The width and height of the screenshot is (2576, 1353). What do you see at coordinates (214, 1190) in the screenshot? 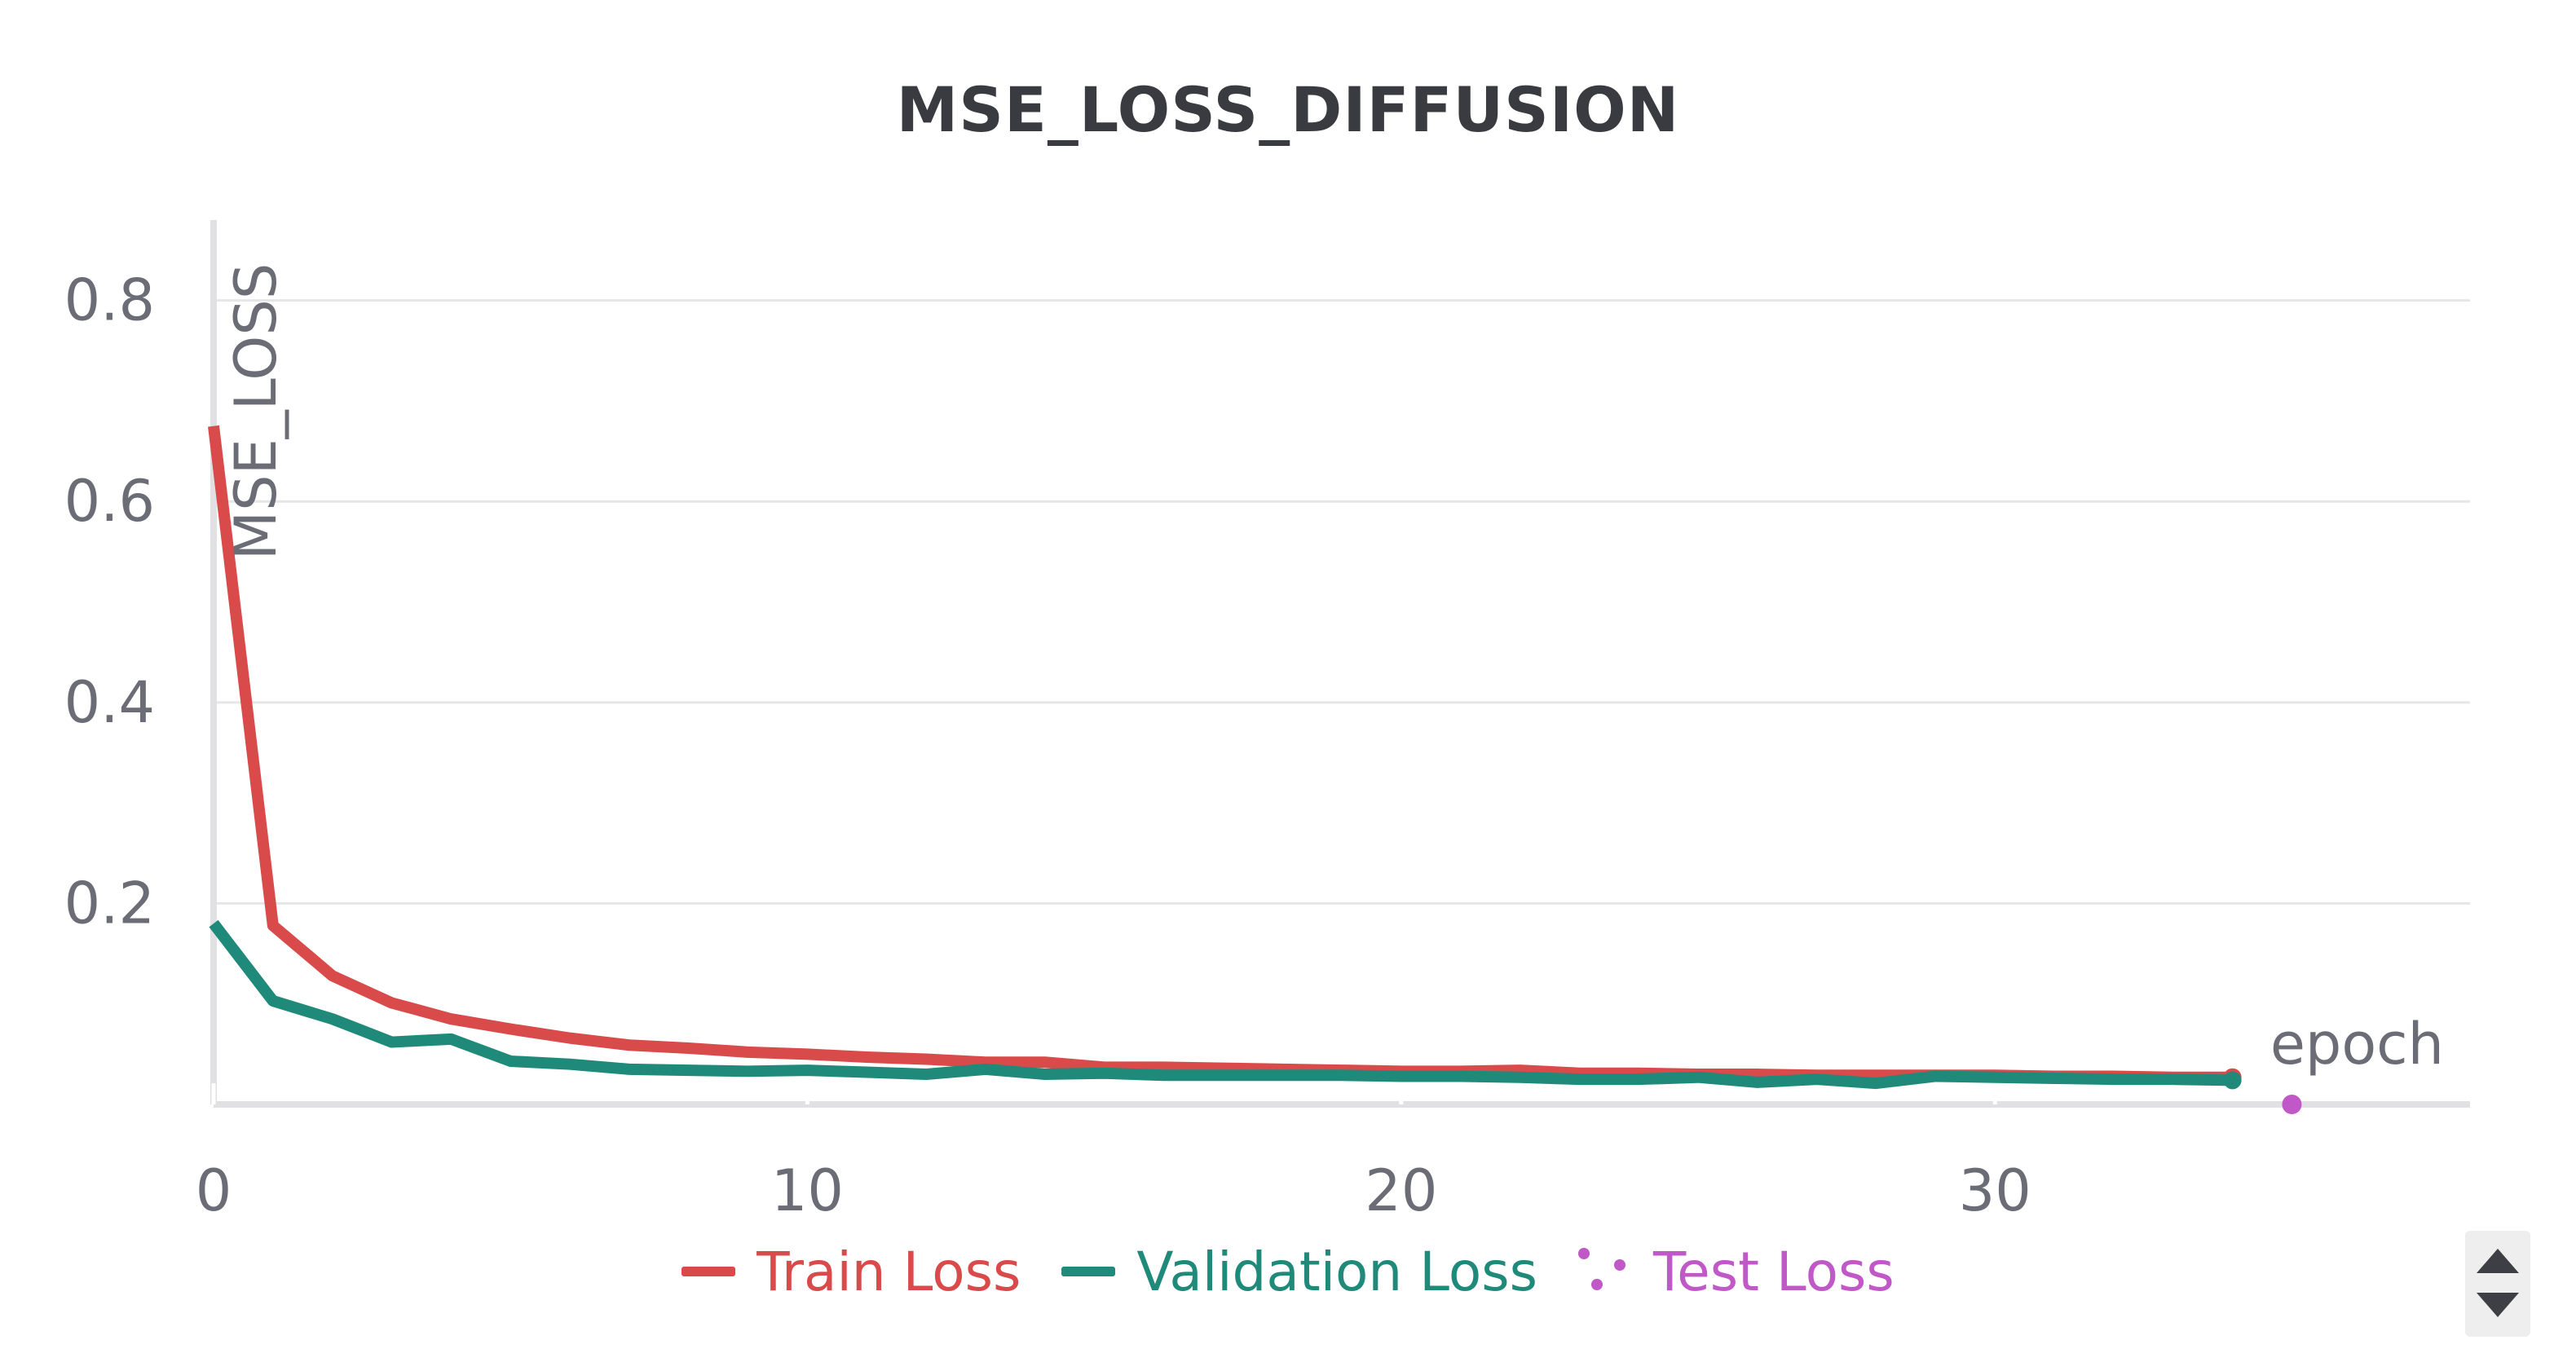
I see `x-tick-label: 0` at bounding box center [214, 1190].